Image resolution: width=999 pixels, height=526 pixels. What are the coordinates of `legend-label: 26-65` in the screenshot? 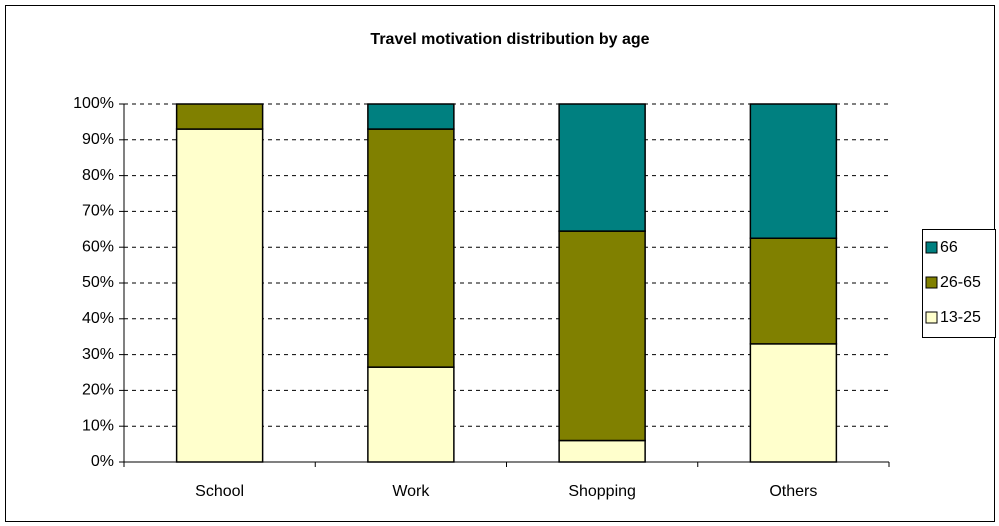 It's located at (960, 282).